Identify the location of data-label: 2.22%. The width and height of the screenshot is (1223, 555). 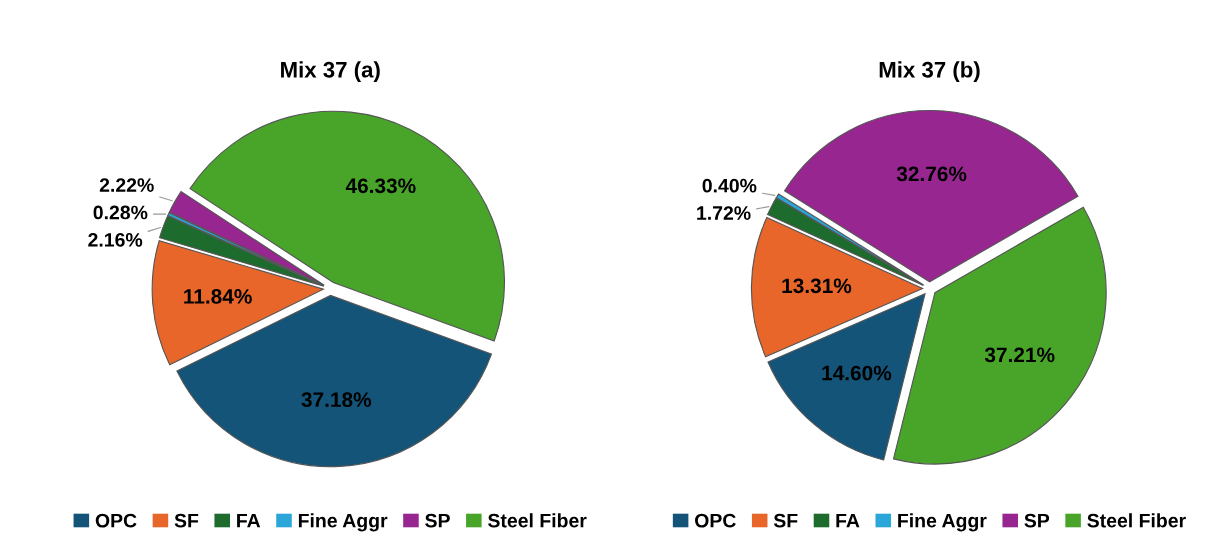
(126, 185).